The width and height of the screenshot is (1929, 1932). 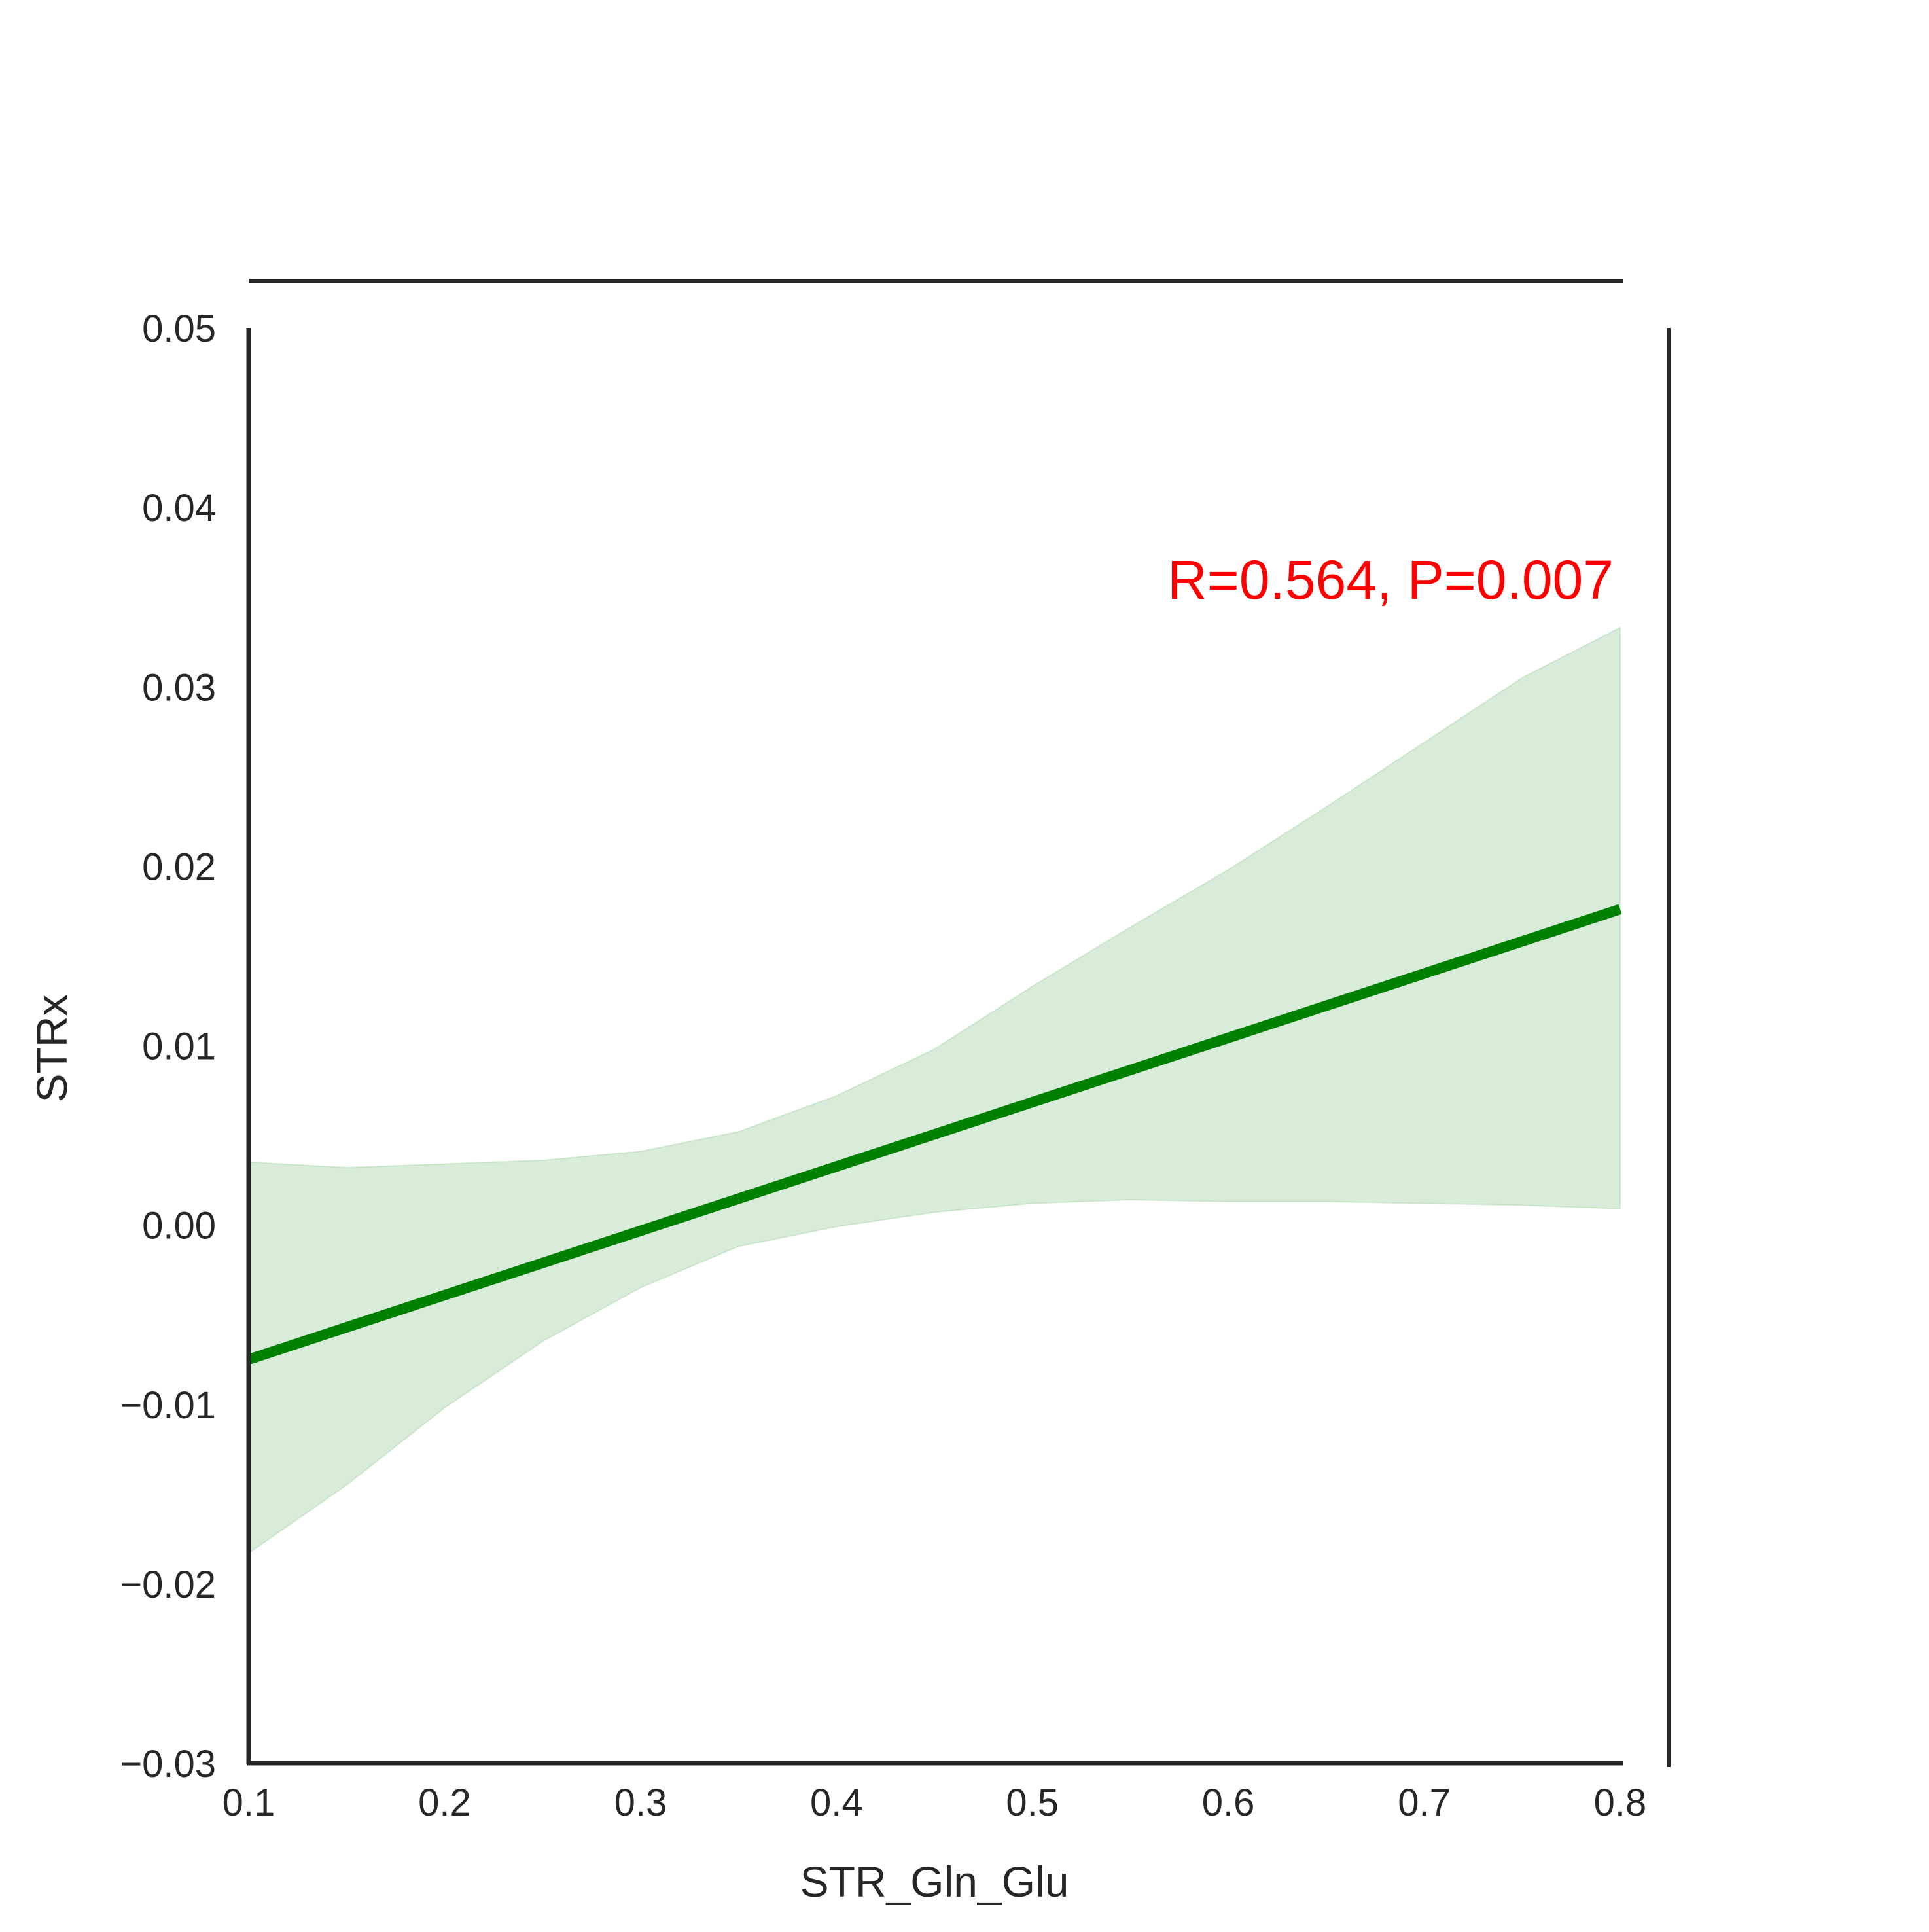 I want to click on x-tick-label: 0.2, so click(x=445, y=1802).